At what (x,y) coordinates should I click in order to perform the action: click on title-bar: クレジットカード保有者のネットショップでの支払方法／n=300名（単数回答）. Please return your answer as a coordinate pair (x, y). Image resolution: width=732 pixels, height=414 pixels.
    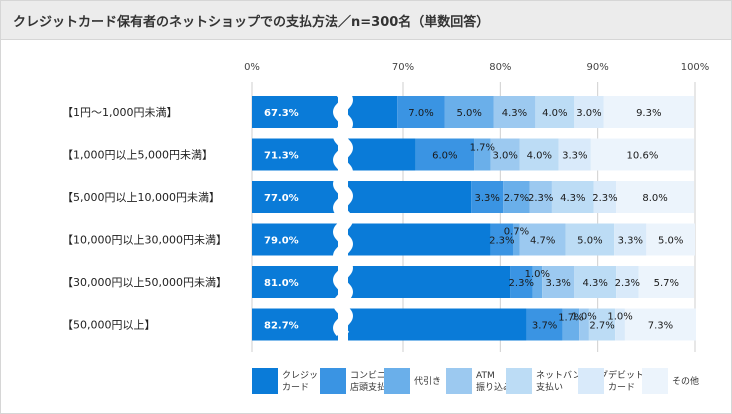
    Looking at the image, I should click on (366, 20).